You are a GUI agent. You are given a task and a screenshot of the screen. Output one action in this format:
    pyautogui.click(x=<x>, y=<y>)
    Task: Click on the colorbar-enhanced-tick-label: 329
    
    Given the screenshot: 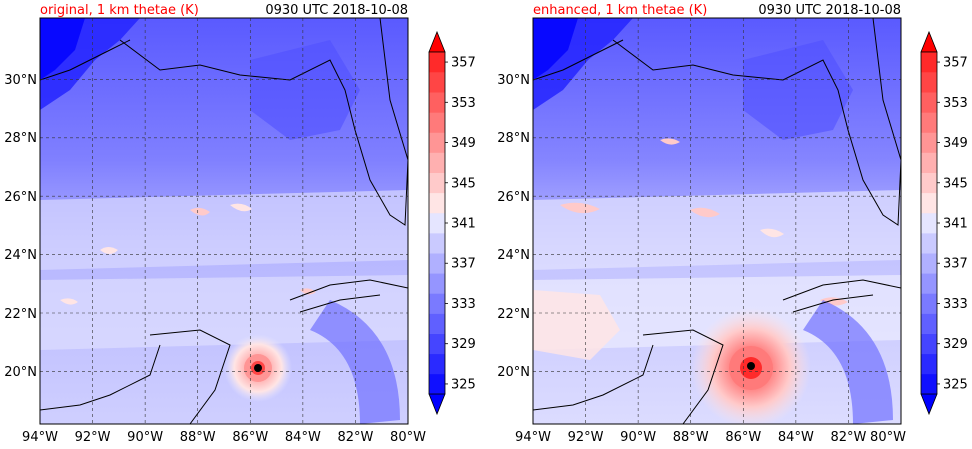 What is the action you would take?
    pyautogui.click(x=955, y=344)
    